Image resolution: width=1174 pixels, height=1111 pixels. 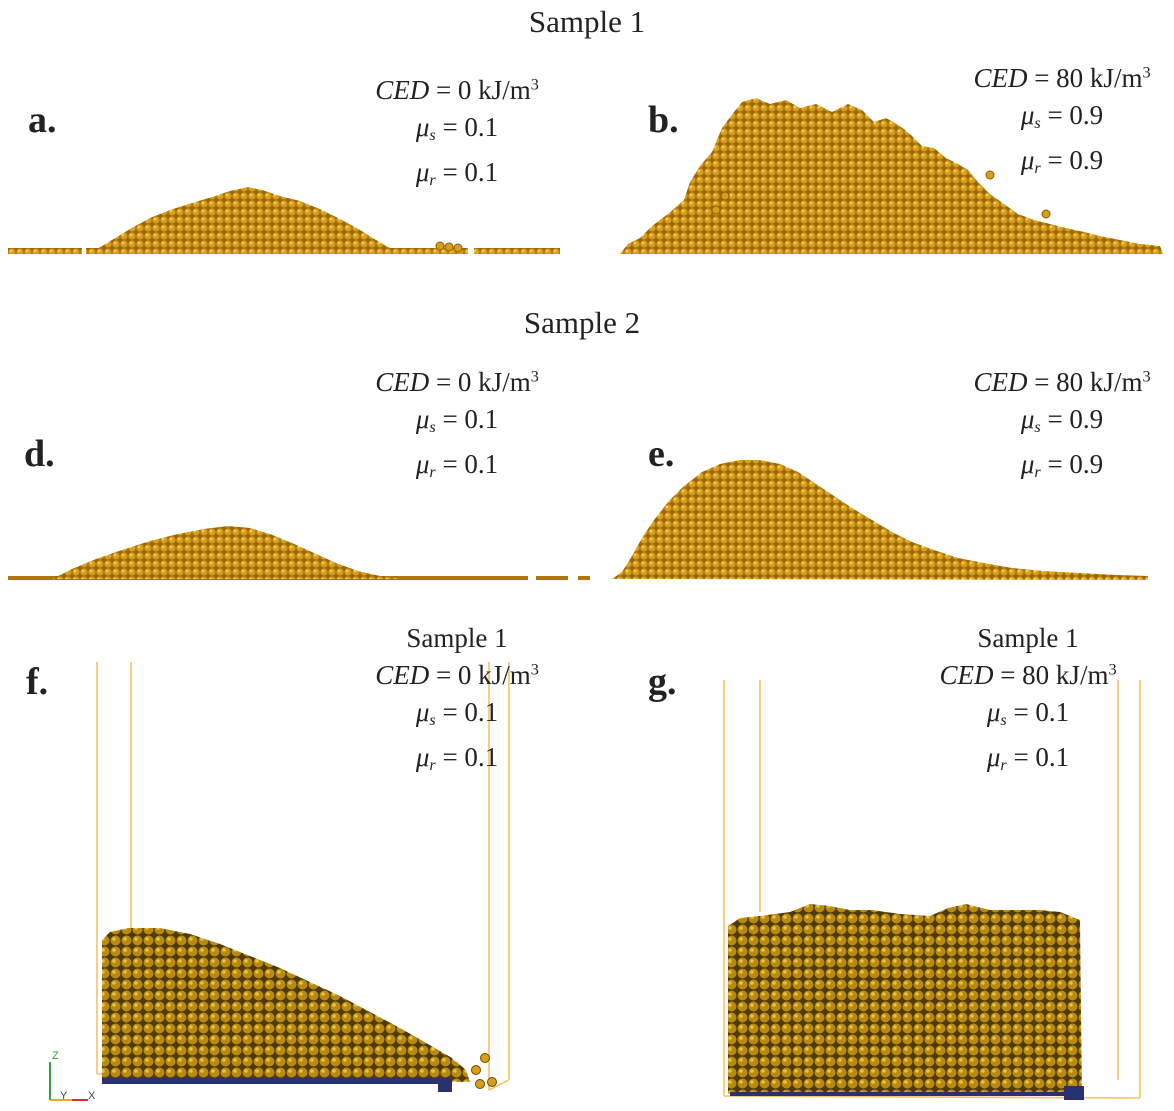 What do you see at coordinates (92, 1096) in the screenshot?
I see `axis-label-x: X` at bounding box center [92, 1096].